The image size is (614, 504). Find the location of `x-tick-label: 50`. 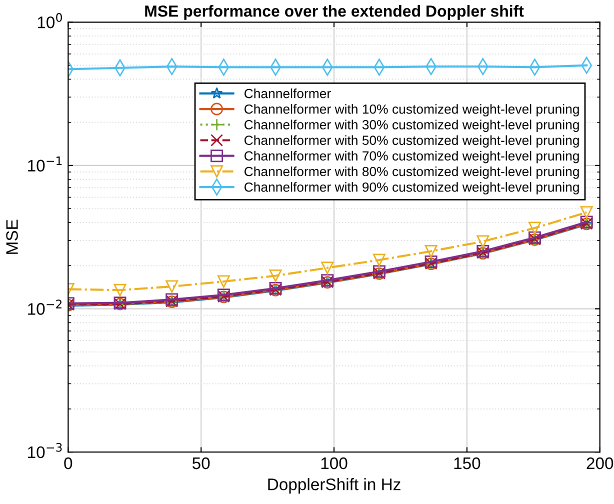

x-tick-label: 50 is located at coordinates (201, 463).